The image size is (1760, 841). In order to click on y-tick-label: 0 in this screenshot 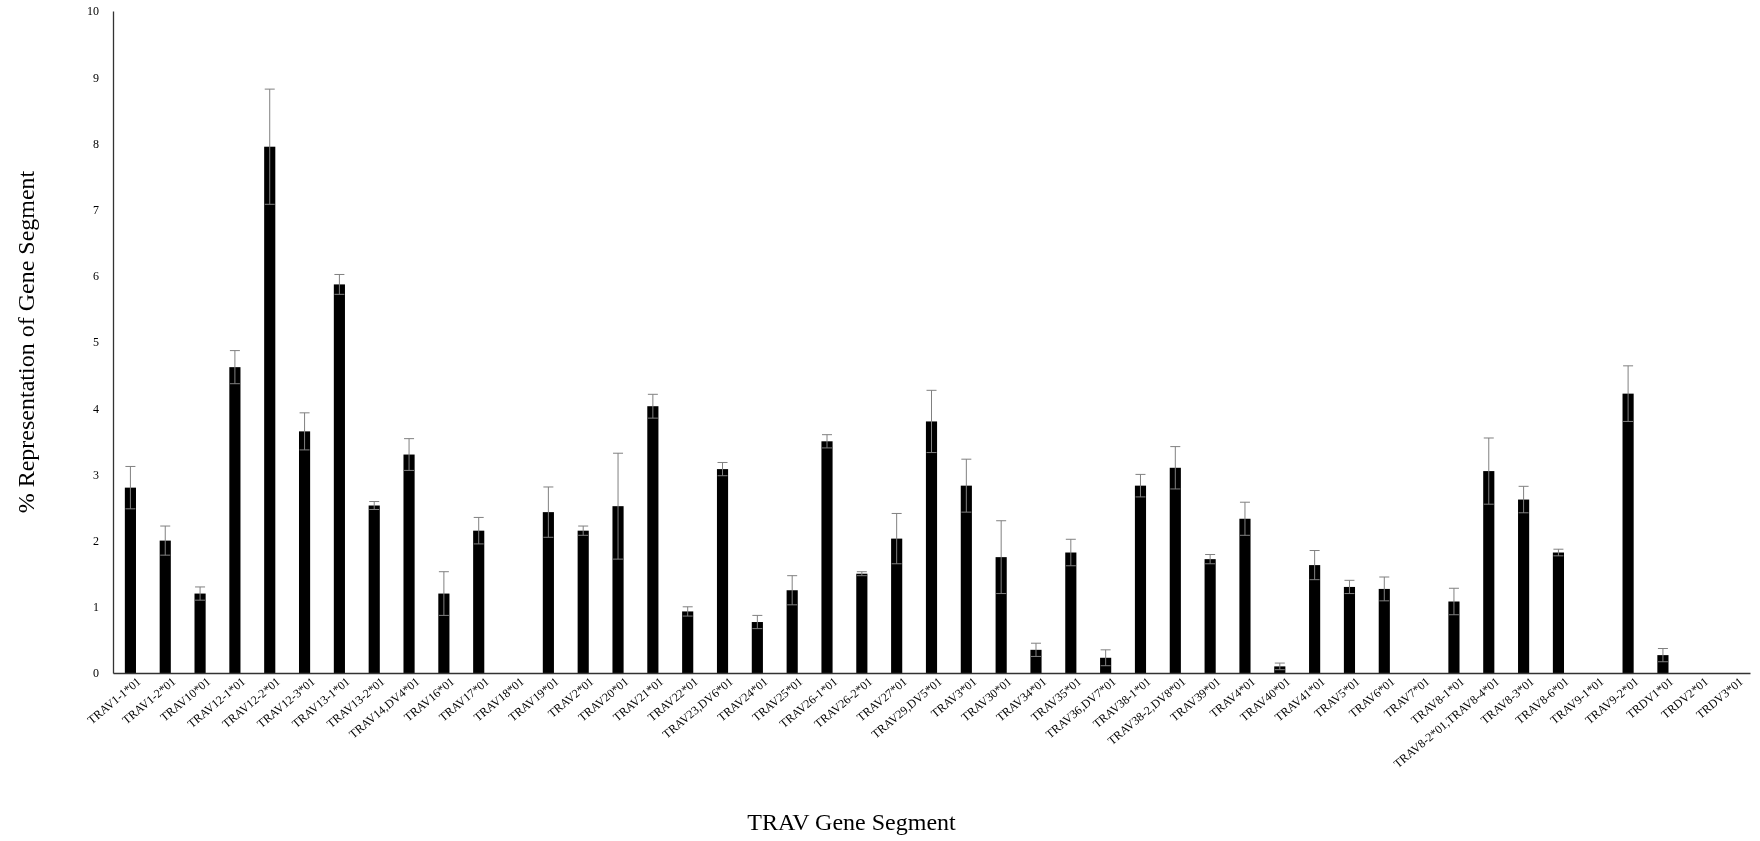, I will do `click(96, 673)`.